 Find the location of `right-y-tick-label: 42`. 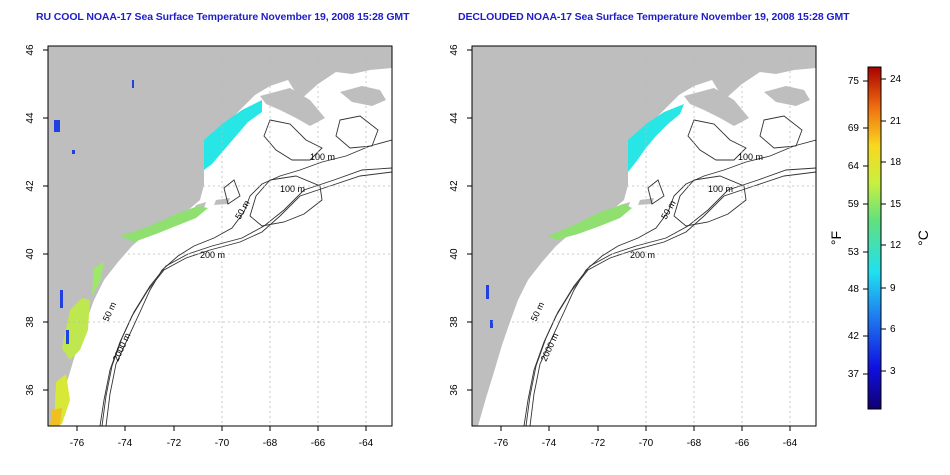

right-y-tick-label: 42 is located at coordinates (454, 186).